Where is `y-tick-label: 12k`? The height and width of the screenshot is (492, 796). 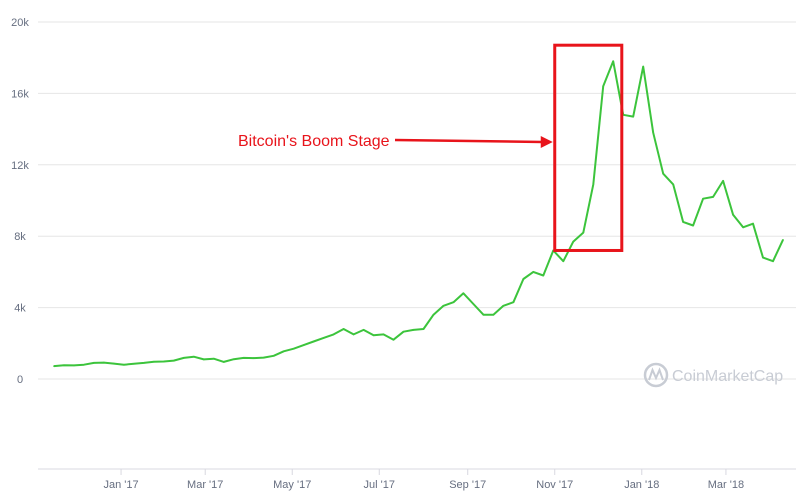 y-tick-label: 12k is located at coordinates (20, 166).